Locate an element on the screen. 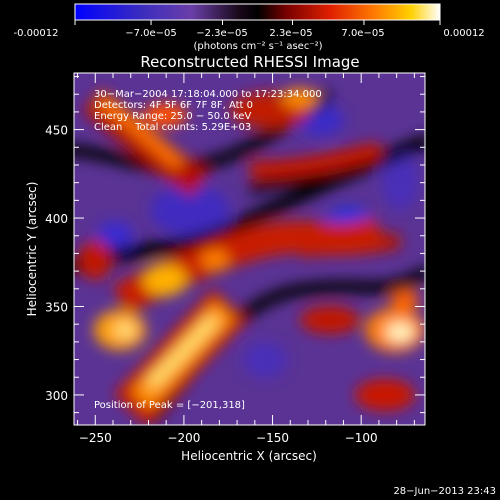  y-tick-label: 450 is located at coordinates (56, 131).